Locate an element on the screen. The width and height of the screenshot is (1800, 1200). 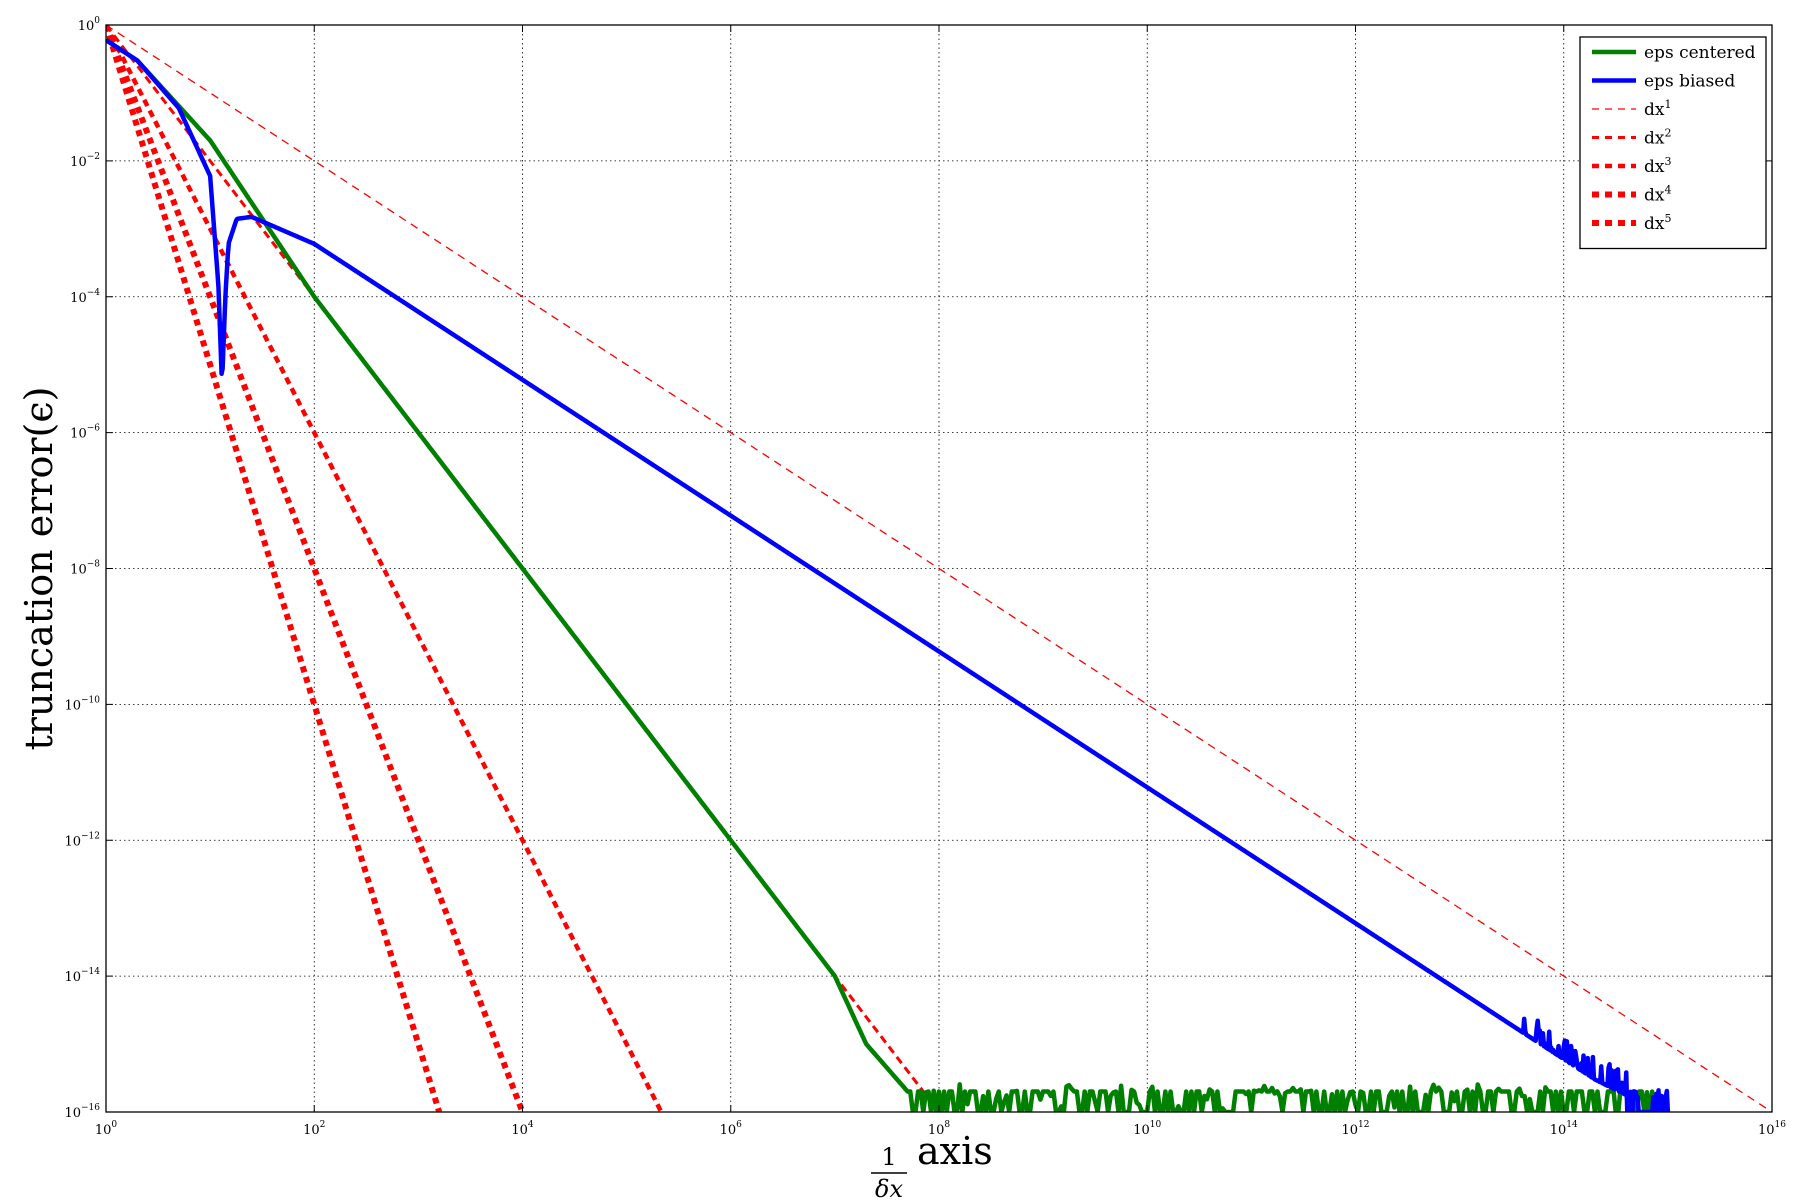
y-tick-label: 10⁻⁸ is located at coordinates (85, 569).